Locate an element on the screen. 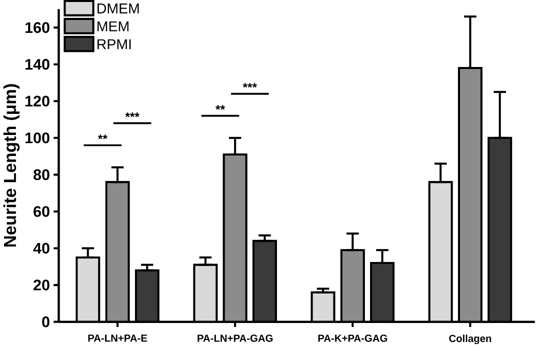  x-tick-label: Collagen is located at coordinates (470, 339).